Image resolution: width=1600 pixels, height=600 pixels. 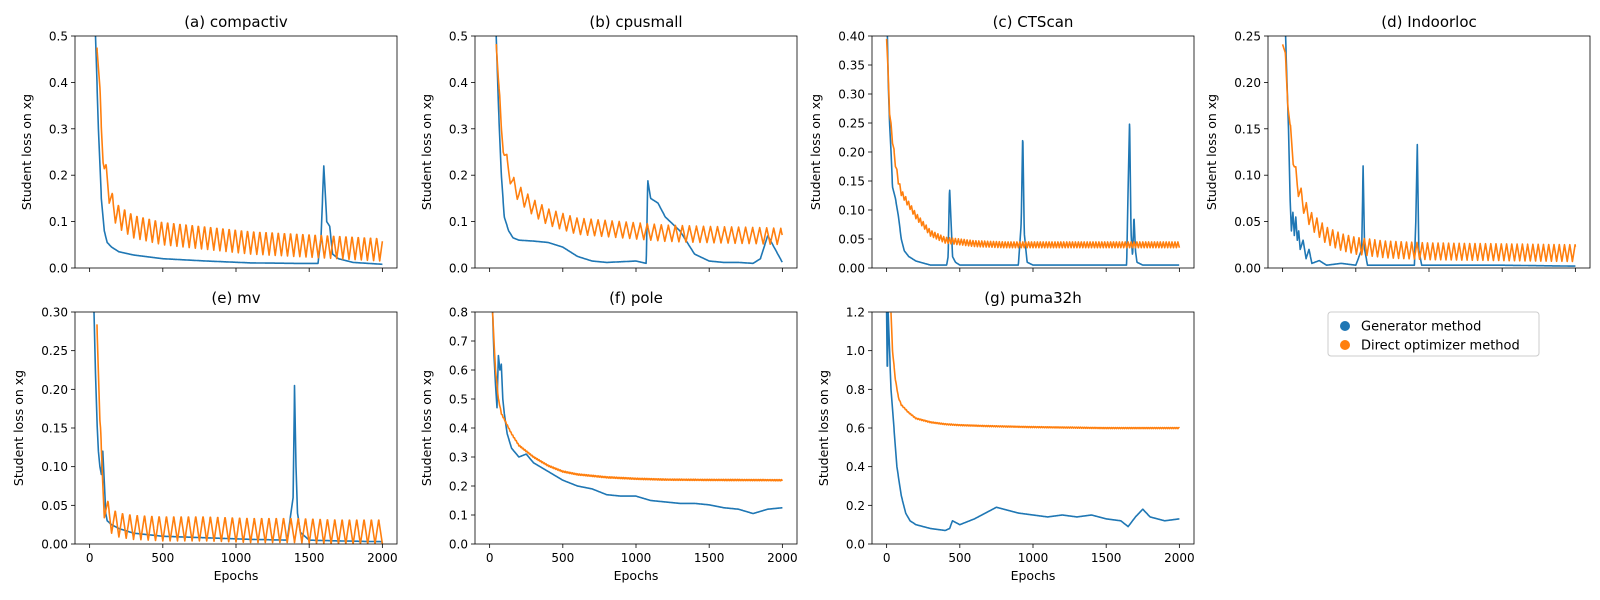 What do you see at coordinates (851, 37) in the screenshot?
I see `y-tick-label: 0.40` at bounding box center [851, 37].